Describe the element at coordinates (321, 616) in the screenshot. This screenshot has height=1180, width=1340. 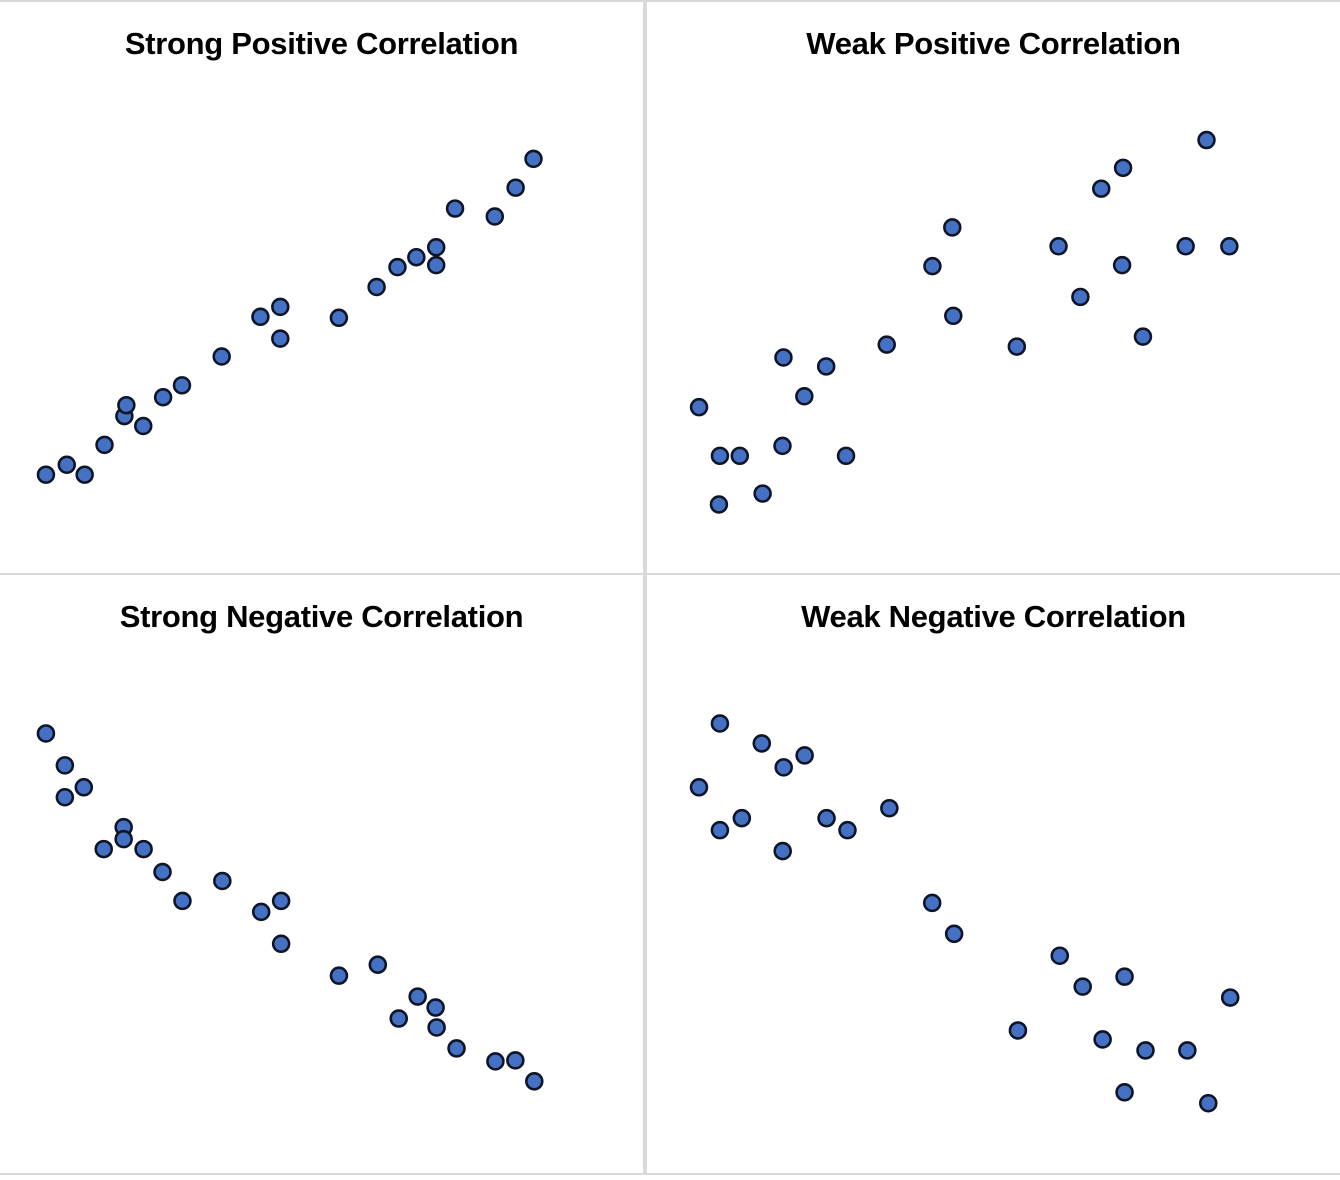
I see `chart-title-strong-negative: Strong Negative Correlation` at that location.